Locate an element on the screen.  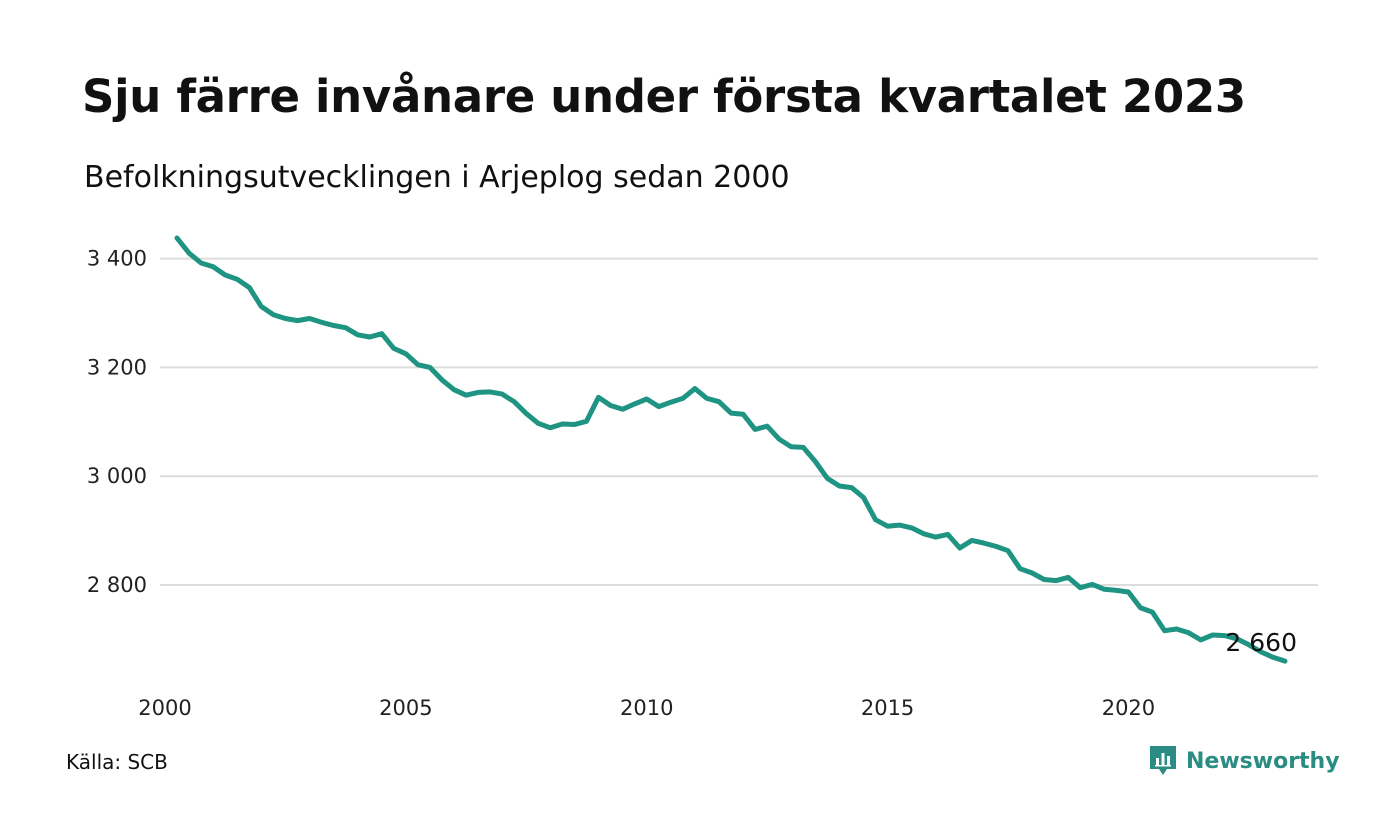
x-tick-label: 2015 is located at coordinates (887, 708).